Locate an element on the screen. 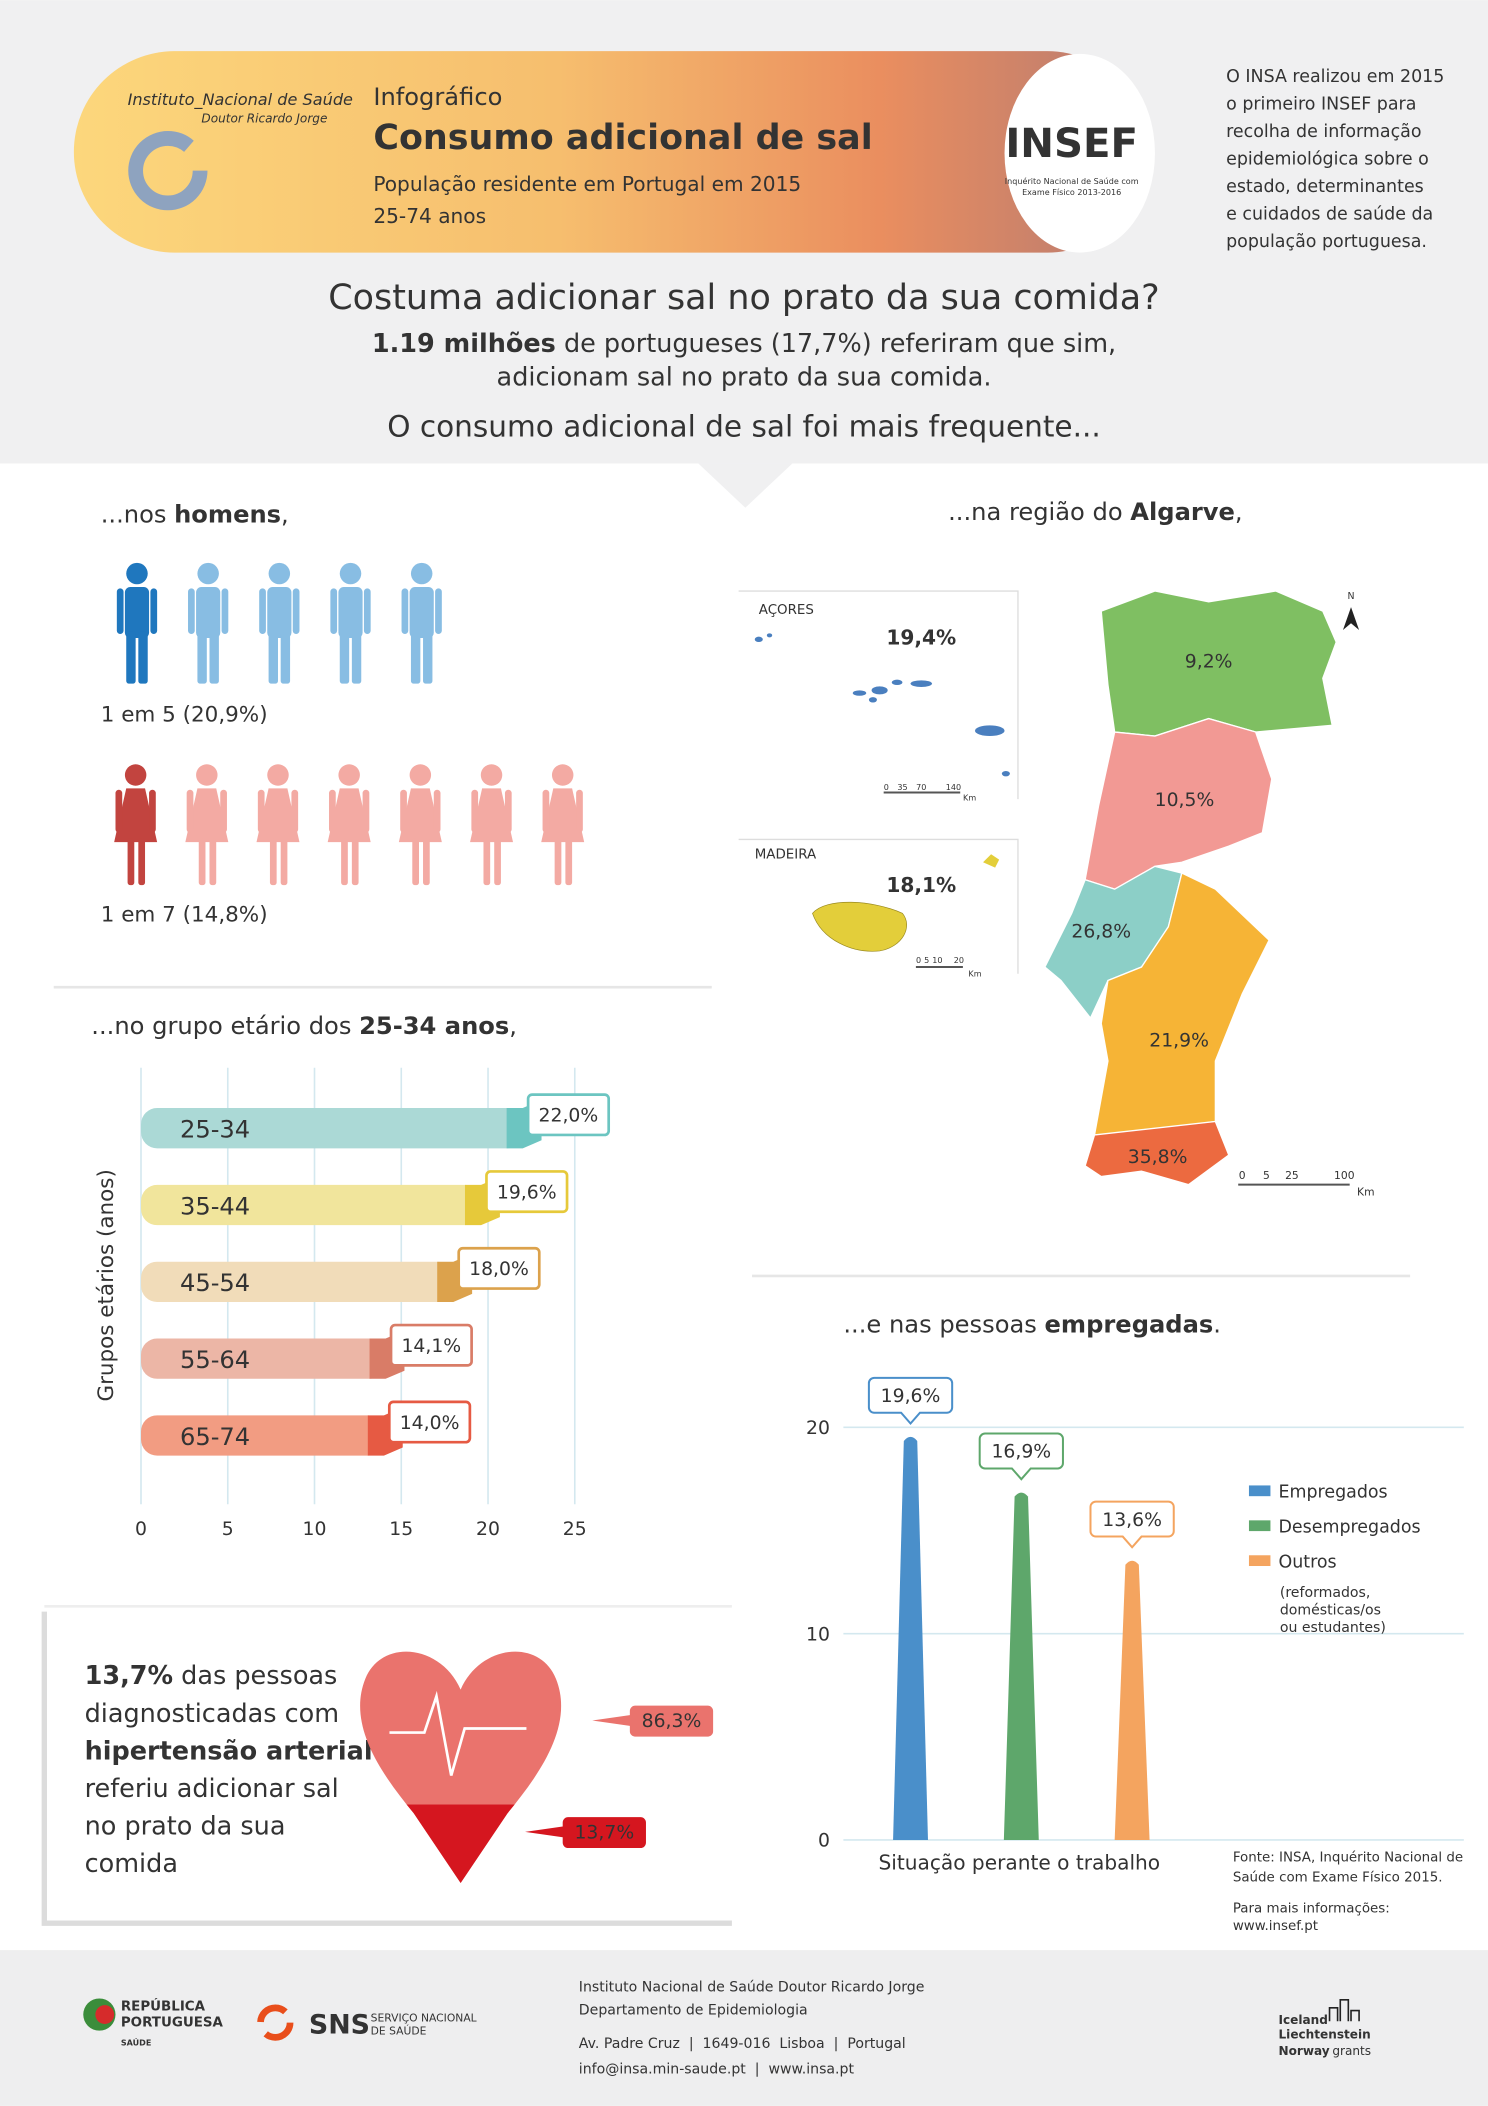 This screenshot has height=2106, width=1488. footer-background is located at coordinates (744, 2028).